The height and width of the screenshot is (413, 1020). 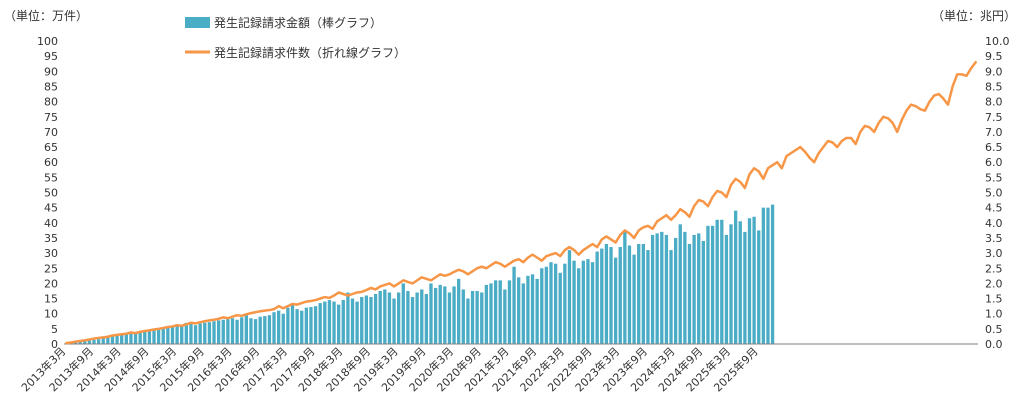 What do you see at coordinates (994, 162) in the screenshot?
I see `y-right-tick-label: 6.0` at bounding box center [994, 162].